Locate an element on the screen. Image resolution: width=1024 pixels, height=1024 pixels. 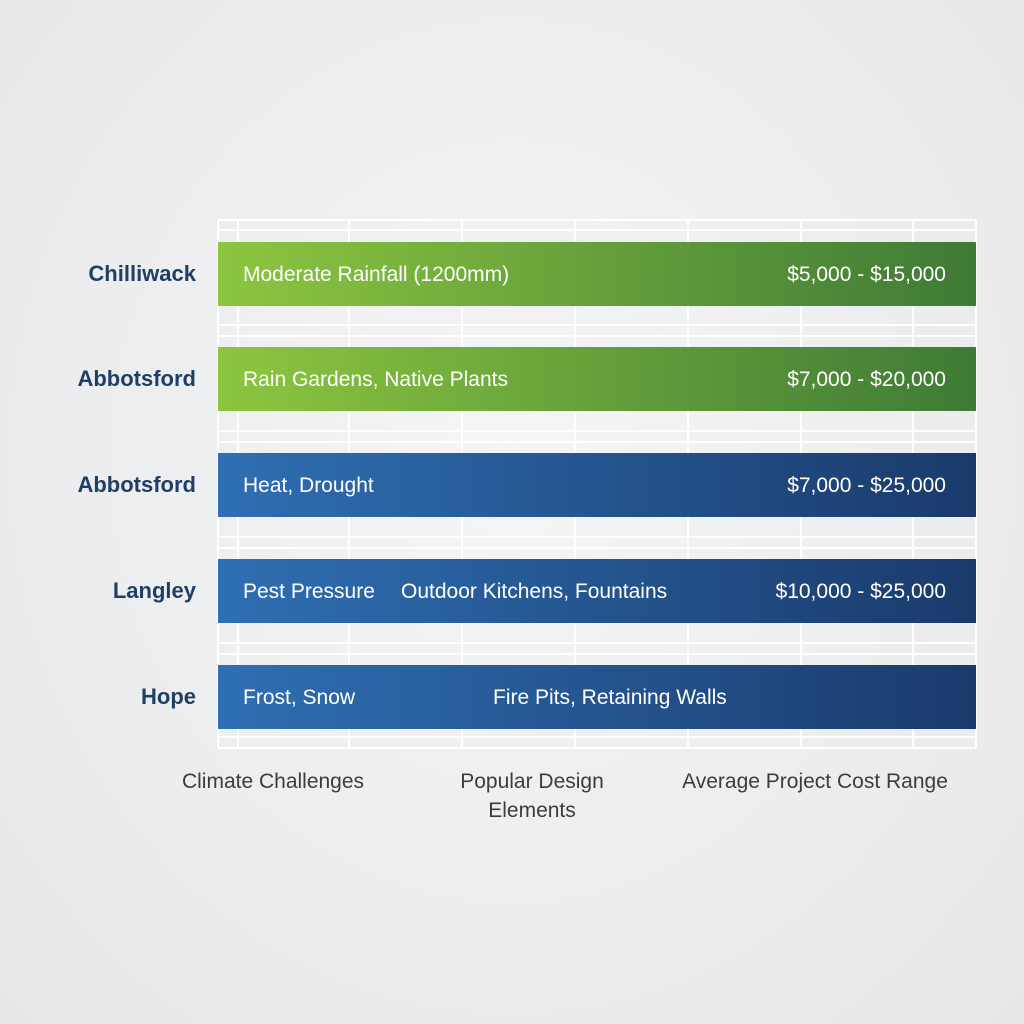
cell-text: $7,000 - $20,000 is located at coordinates (866, 379).